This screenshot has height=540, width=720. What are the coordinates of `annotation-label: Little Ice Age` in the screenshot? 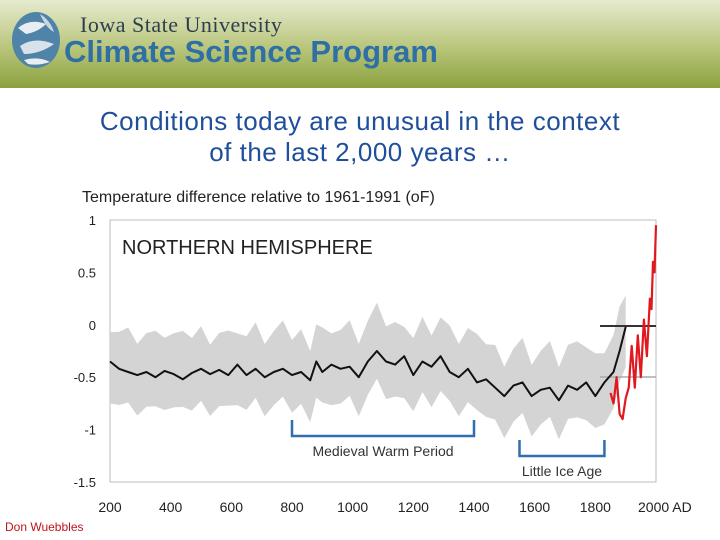 It's located at (562, 471).